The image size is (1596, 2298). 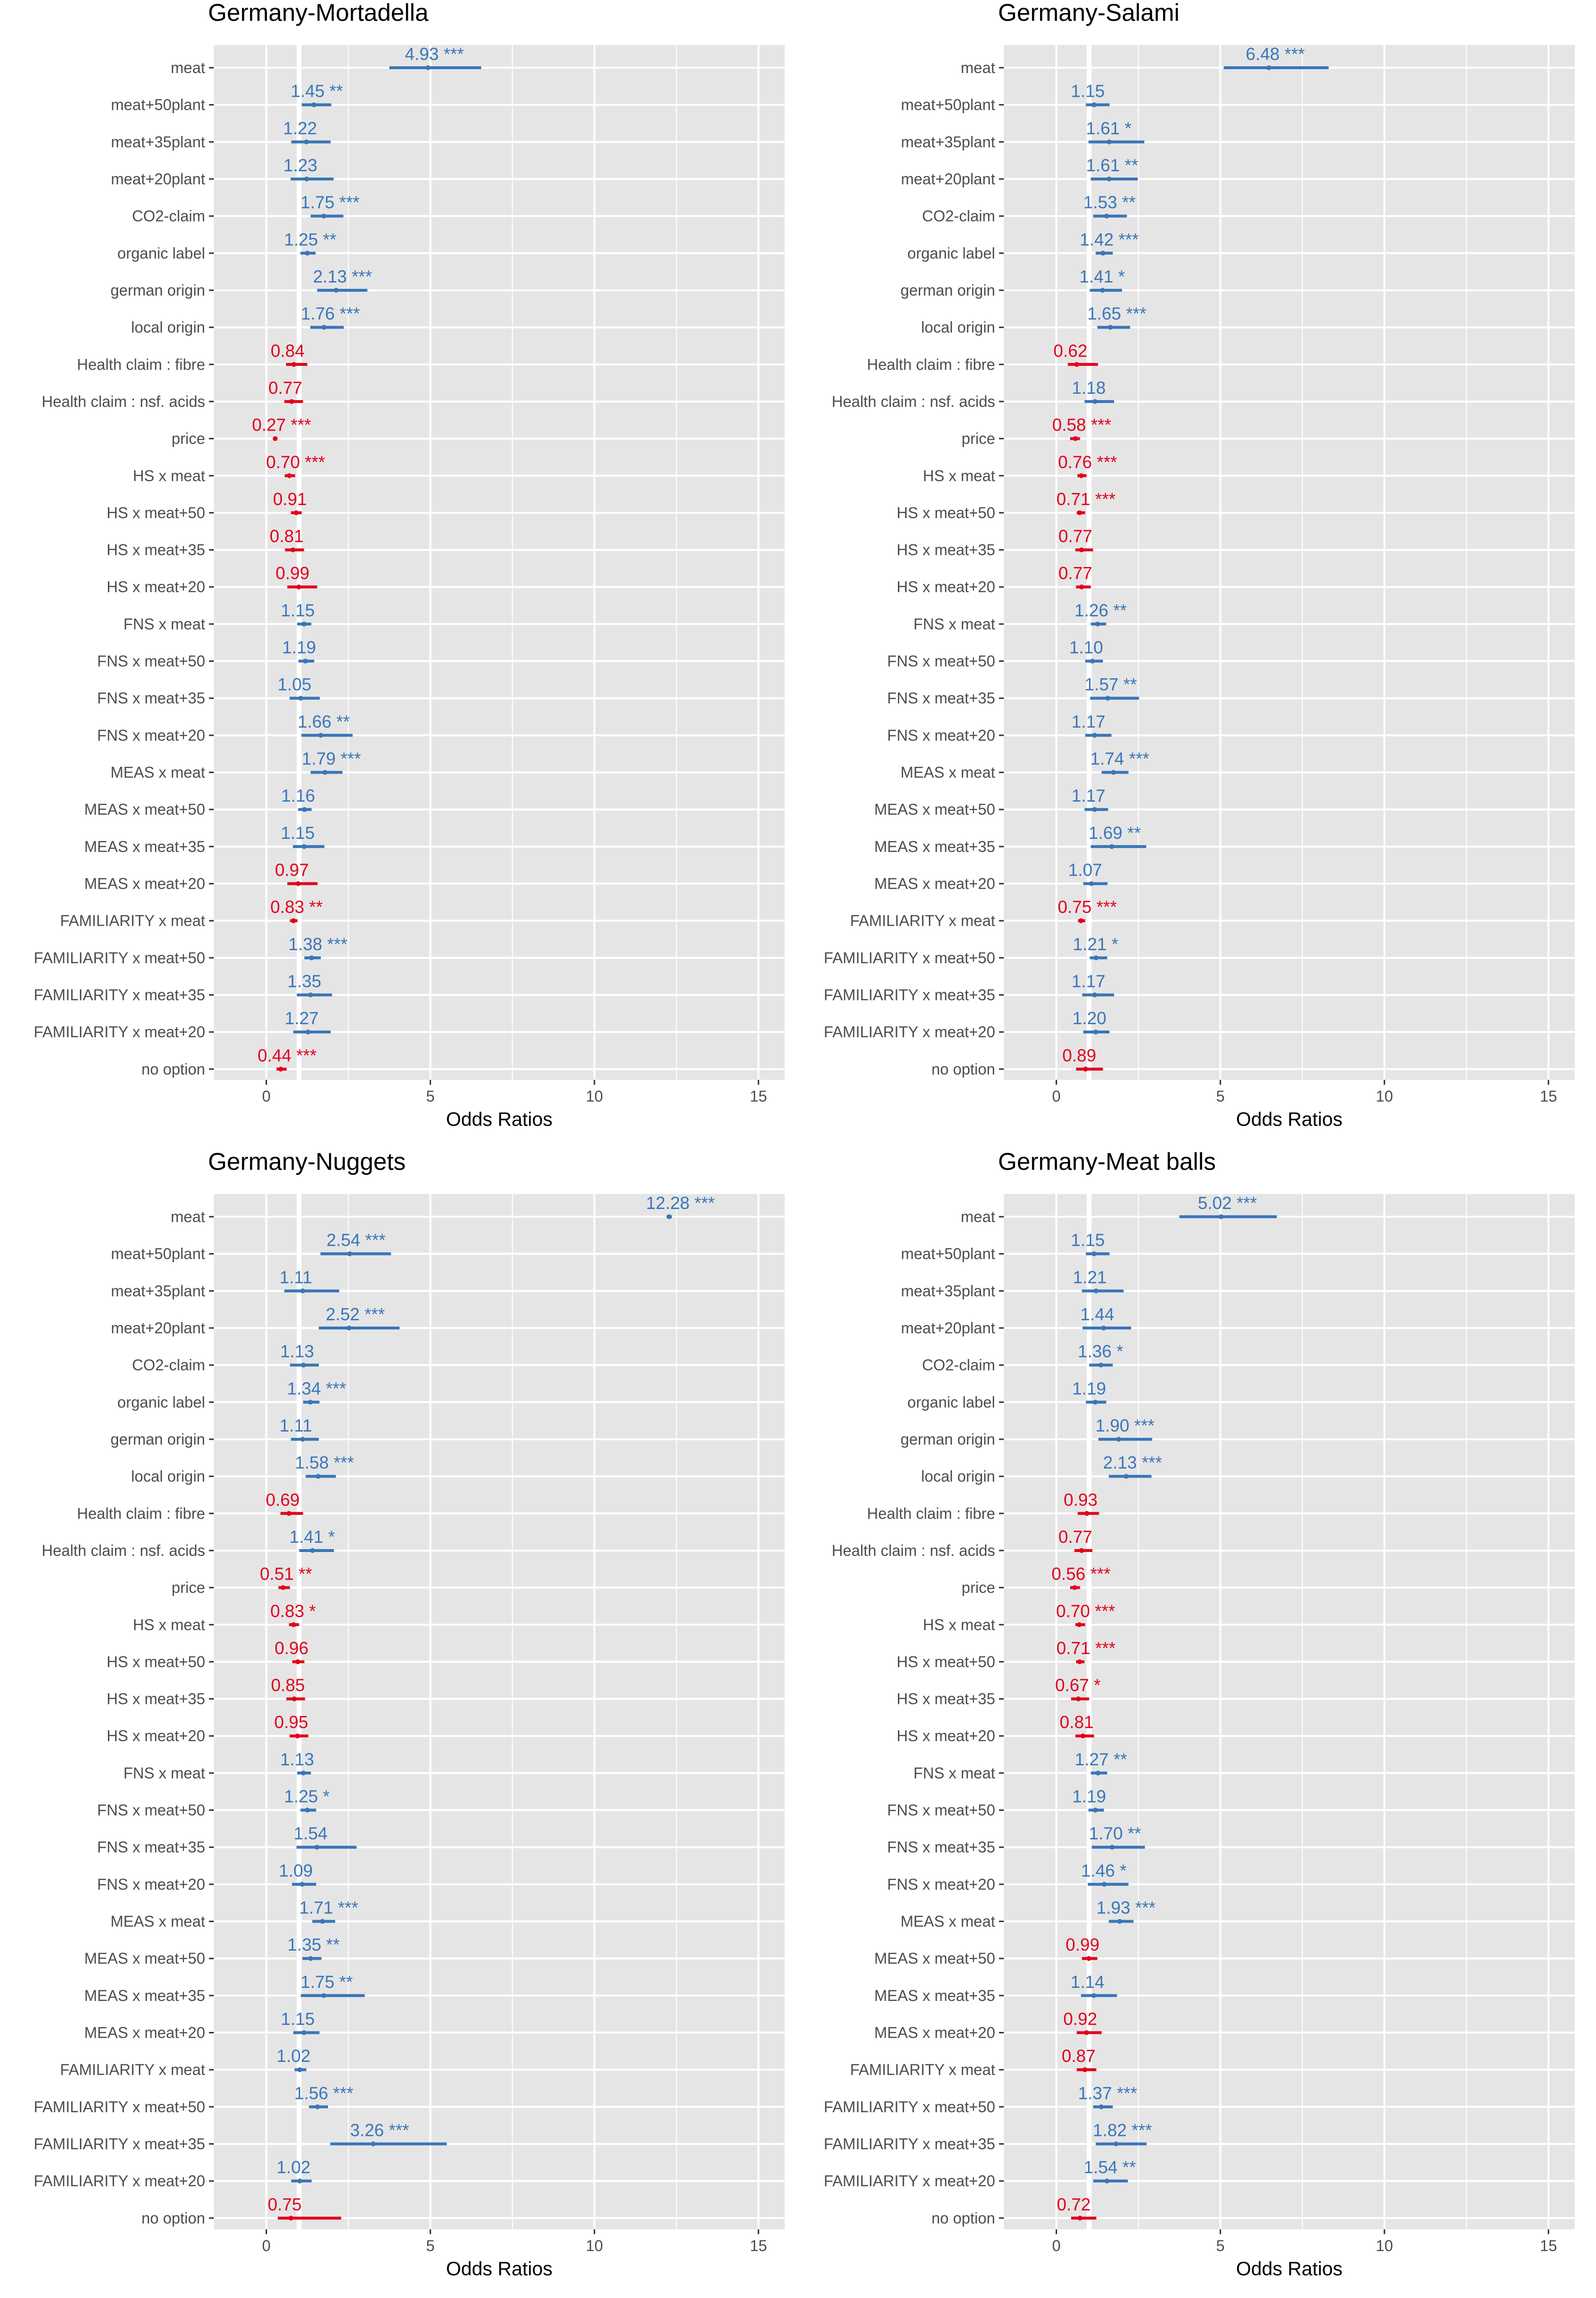 What do you see at coordinates (310, 239) in the screenshot?
I see `odds-ratio-label: 1.25 **` at bounding box center [310, 239].